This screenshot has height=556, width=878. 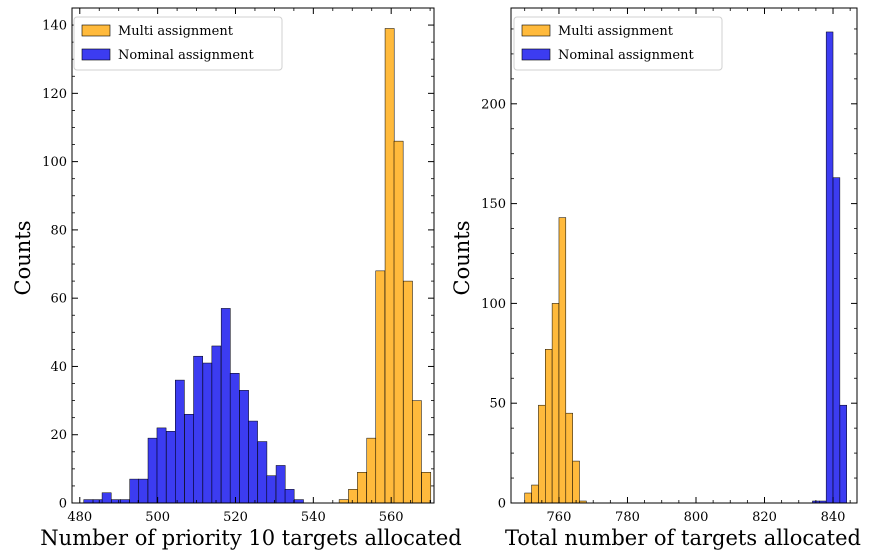 I want to click on left-legend-label-multi: Multi assignment, so click(x=176, y=31).